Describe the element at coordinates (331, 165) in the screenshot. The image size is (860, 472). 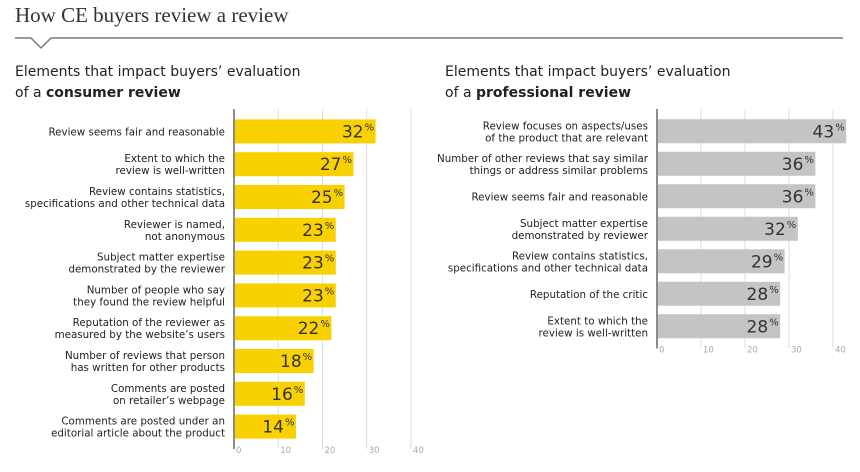
I see `bar-value-label: 27` at that location.